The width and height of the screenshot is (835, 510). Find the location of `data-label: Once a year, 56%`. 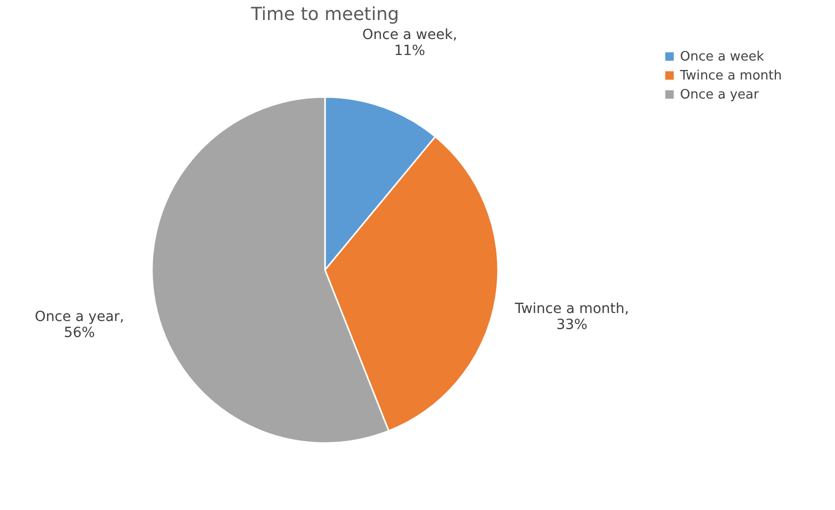

data-label: Once a year, 56% is located at coordinates (79, 324).